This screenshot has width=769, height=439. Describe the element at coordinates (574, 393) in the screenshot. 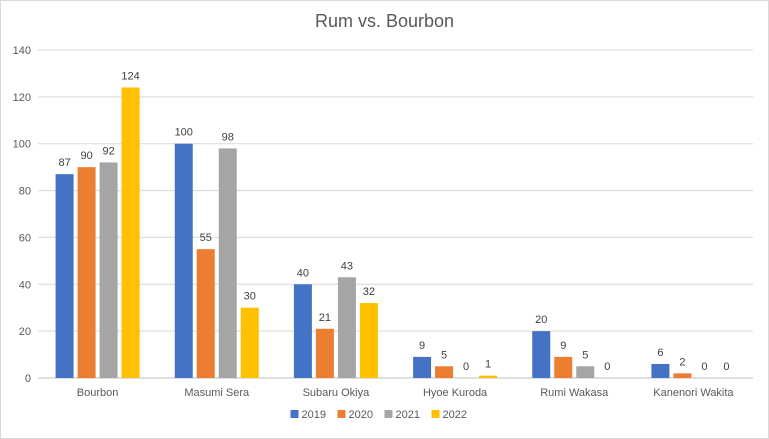

I see `x-tick-label: Rumi Wakasa` at that location.